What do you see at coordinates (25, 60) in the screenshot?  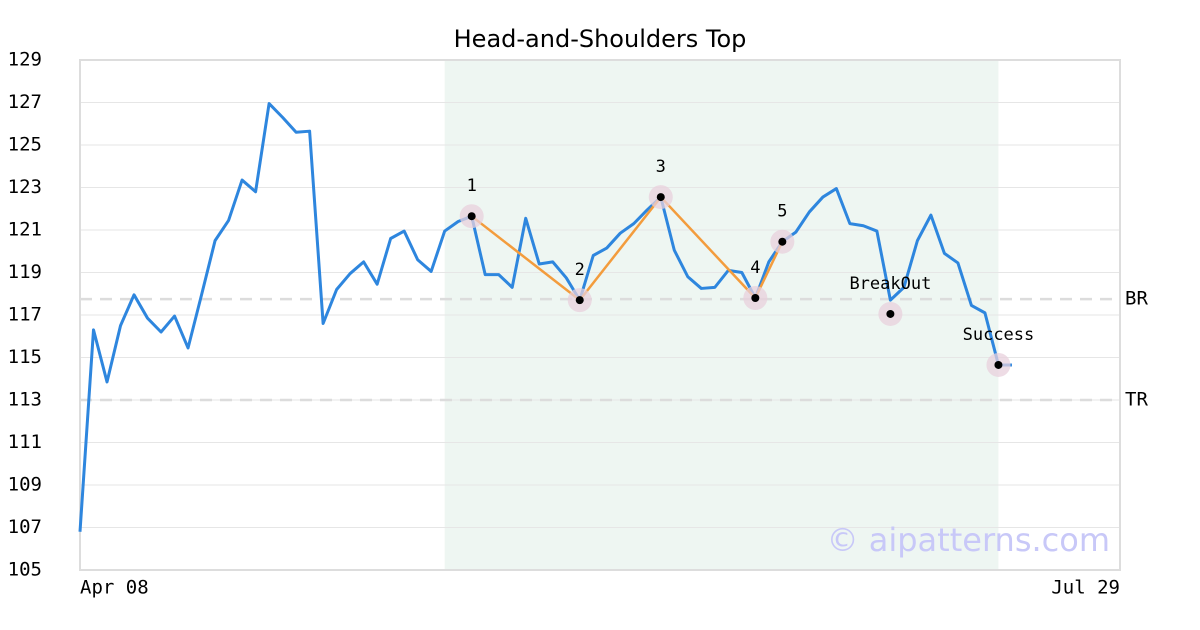 I see `y-tick-label: 129` at bounding box center [25, 60].